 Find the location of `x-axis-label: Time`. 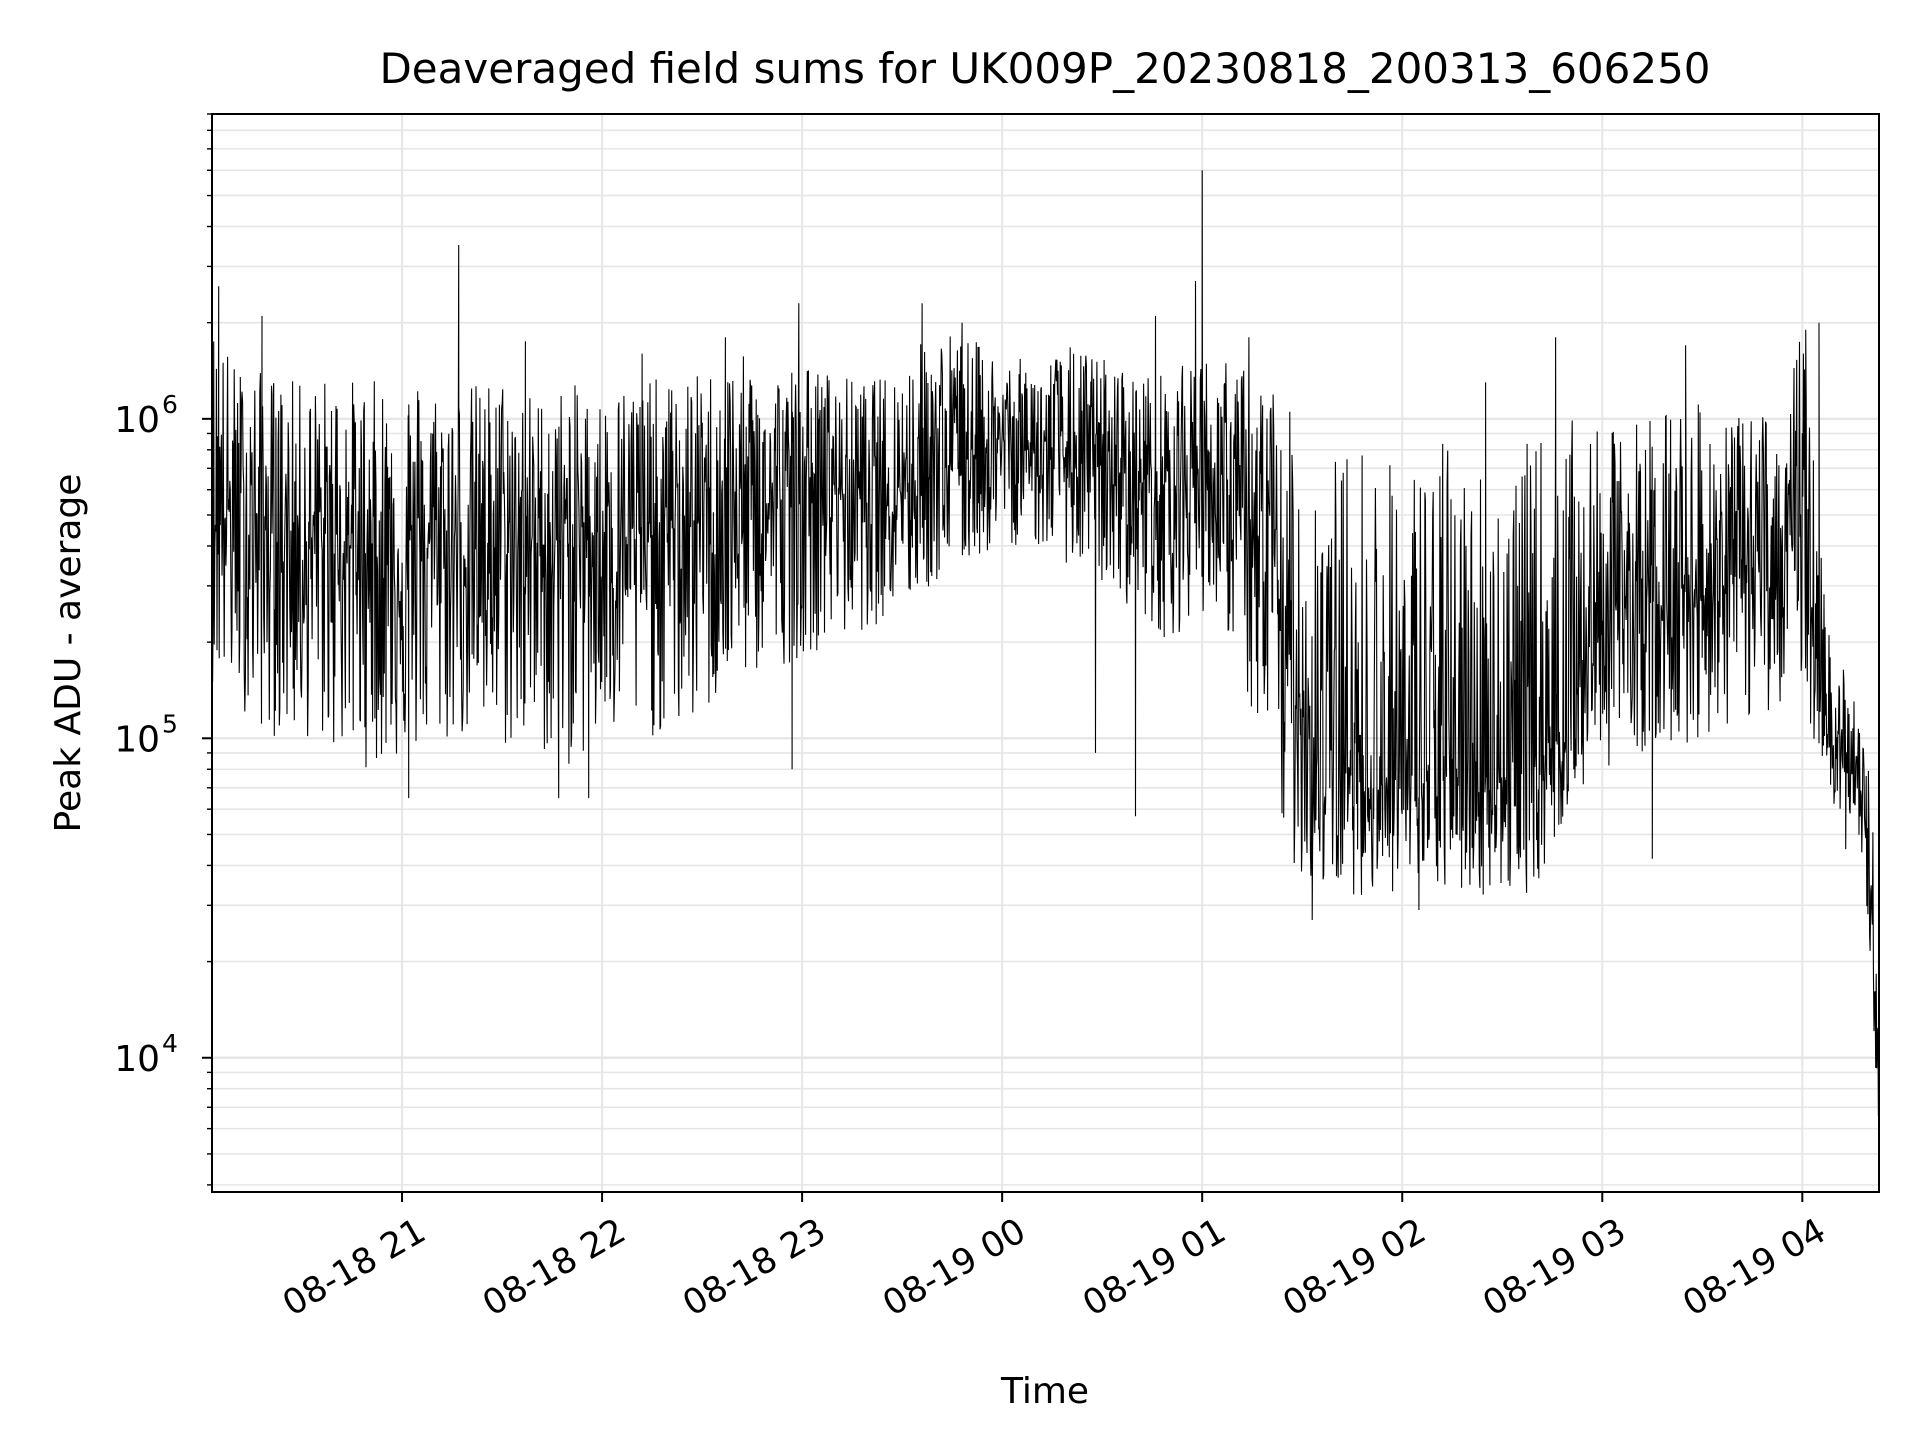

x-axis-label: Time is located at coordinates (1044, 1391).